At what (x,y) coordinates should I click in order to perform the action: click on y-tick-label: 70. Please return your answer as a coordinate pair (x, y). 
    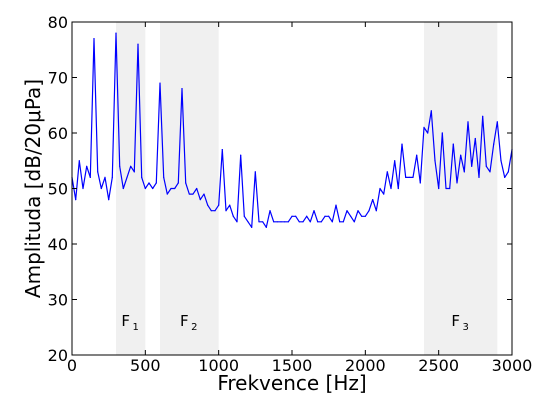
    Looking at the image, I should click on (58, 78).